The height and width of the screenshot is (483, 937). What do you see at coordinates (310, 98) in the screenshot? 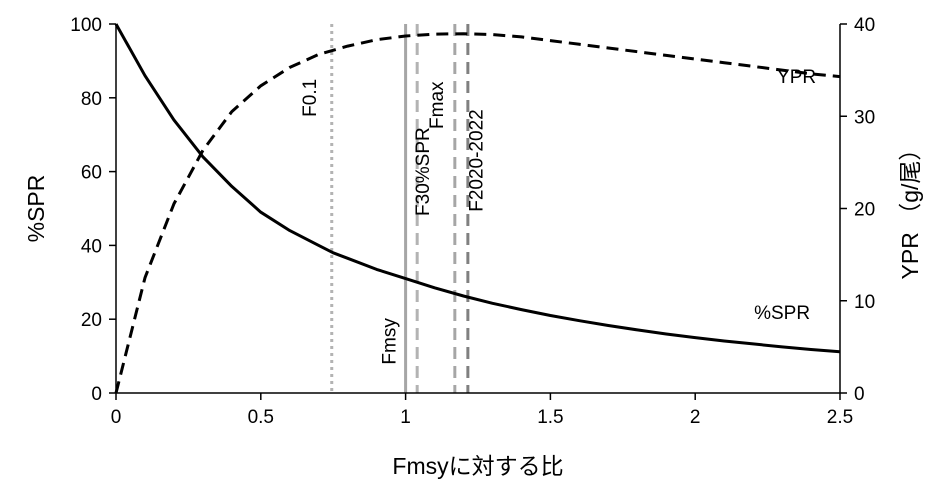
I see `reference-line-label: F0.1` at bounding box center [310, 98].